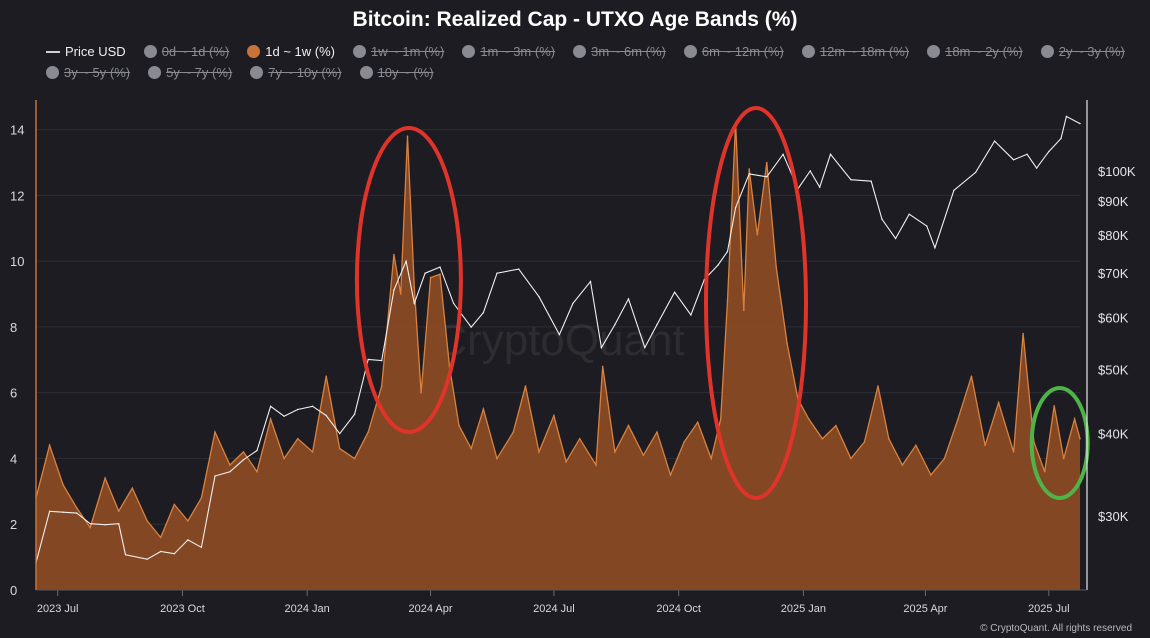  Describe the element at coordinates (864, 51) in the screenshot. I see `legend-label: 12m ~ 18m (%)` at that location.